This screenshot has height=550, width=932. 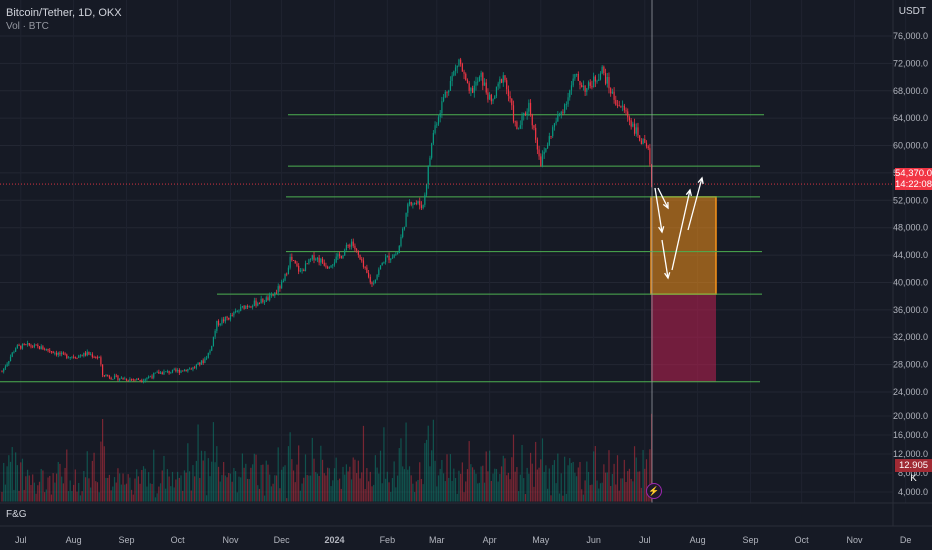 I want to click on time-tick-label: Jul, so click(x=21, y=540).